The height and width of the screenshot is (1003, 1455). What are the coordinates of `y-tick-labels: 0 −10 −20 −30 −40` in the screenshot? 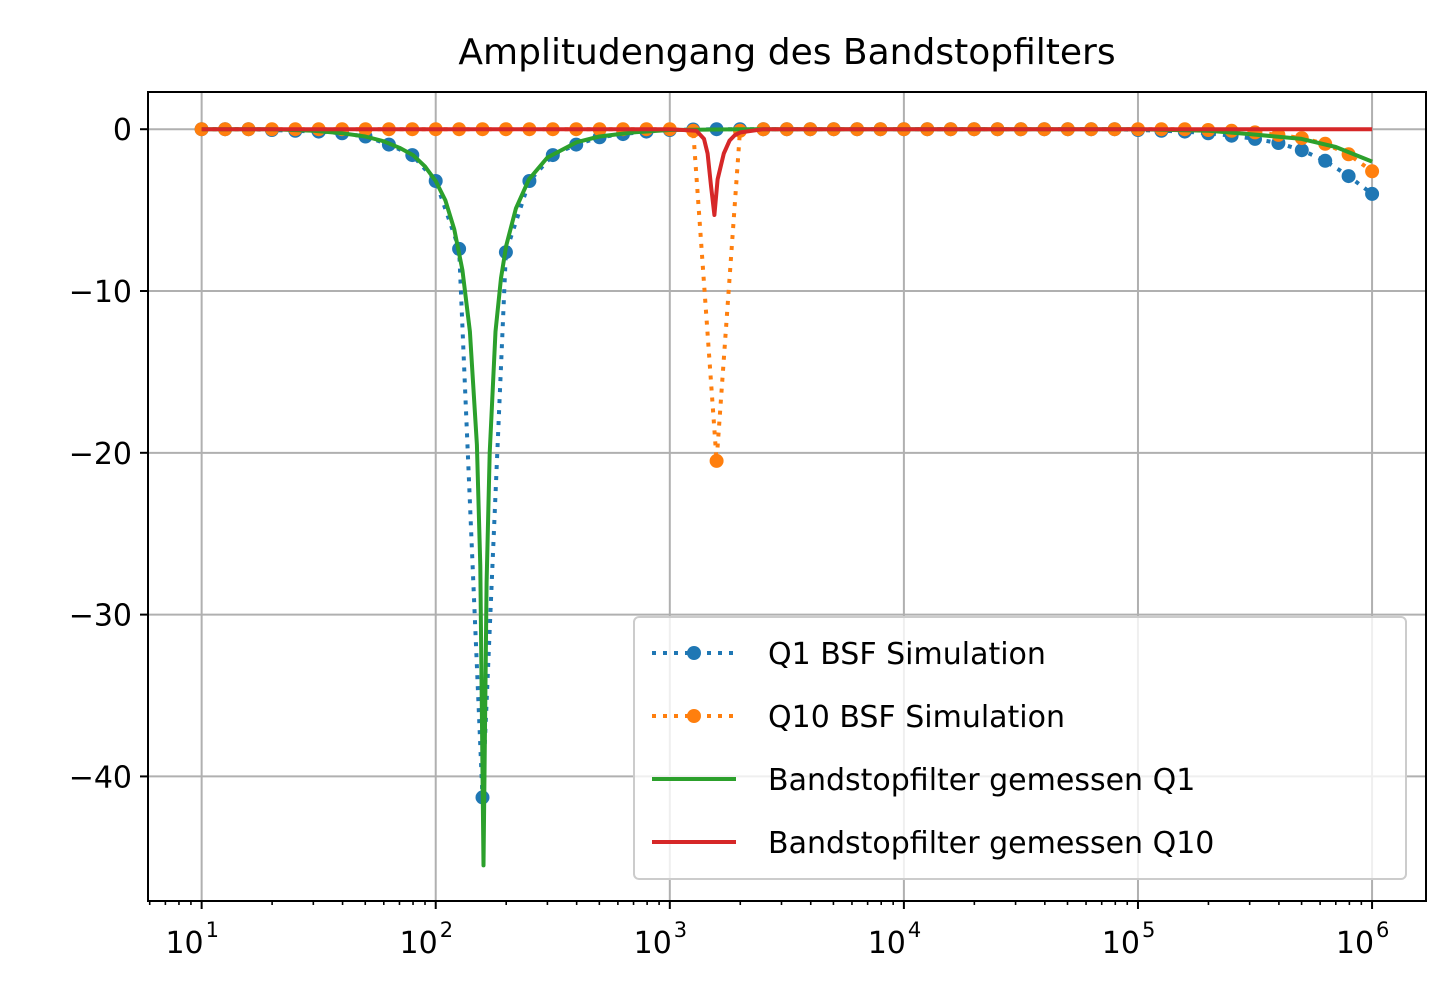 It's located at (100, 454).